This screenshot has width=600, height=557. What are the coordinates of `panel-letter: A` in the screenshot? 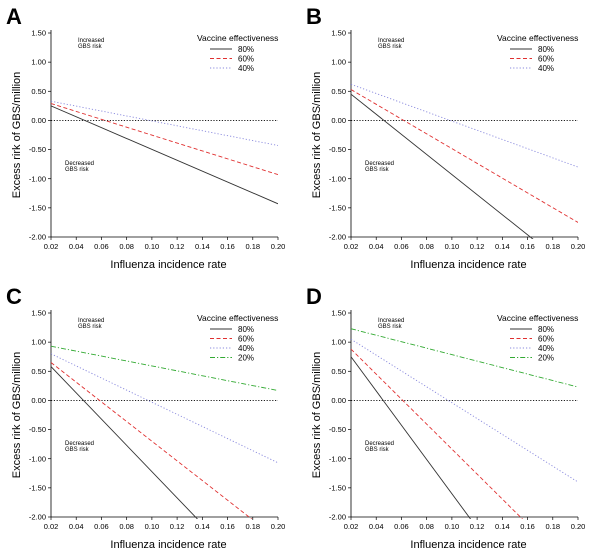 It's located at (14, 16).